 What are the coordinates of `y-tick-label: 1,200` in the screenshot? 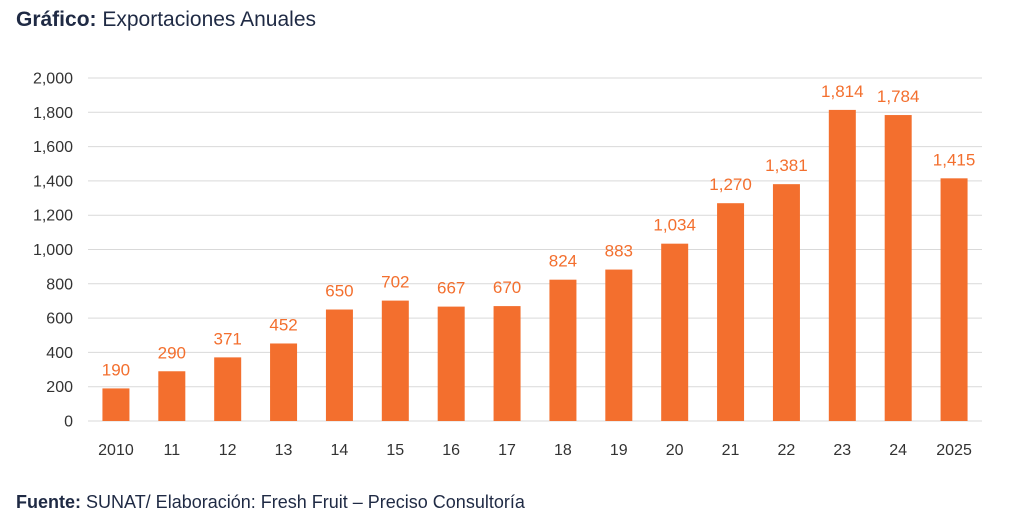 It's located at (53, 216).